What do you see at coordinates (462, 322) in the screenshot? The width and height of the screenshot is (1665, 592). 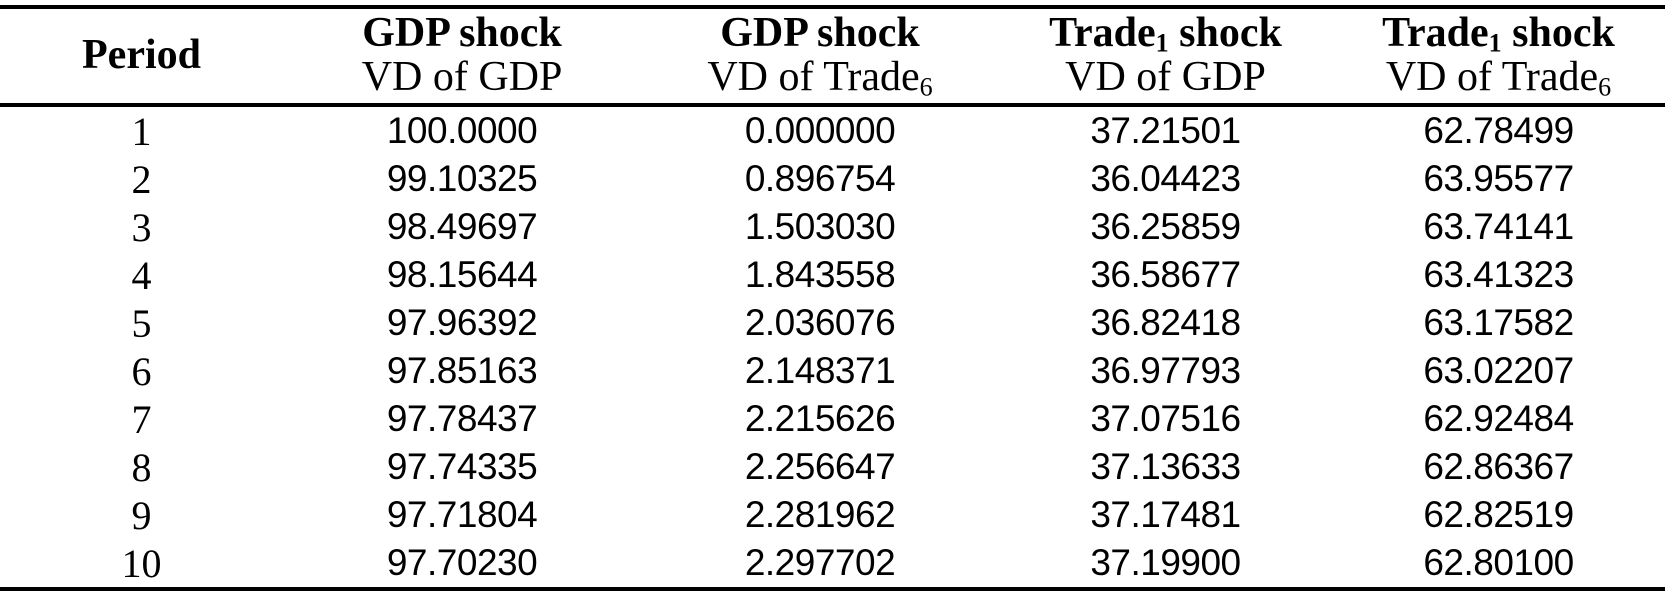 I see `value-cell-gdp-shock-vd-of-gdp: 97.96392` at bounding box center [462, 322].